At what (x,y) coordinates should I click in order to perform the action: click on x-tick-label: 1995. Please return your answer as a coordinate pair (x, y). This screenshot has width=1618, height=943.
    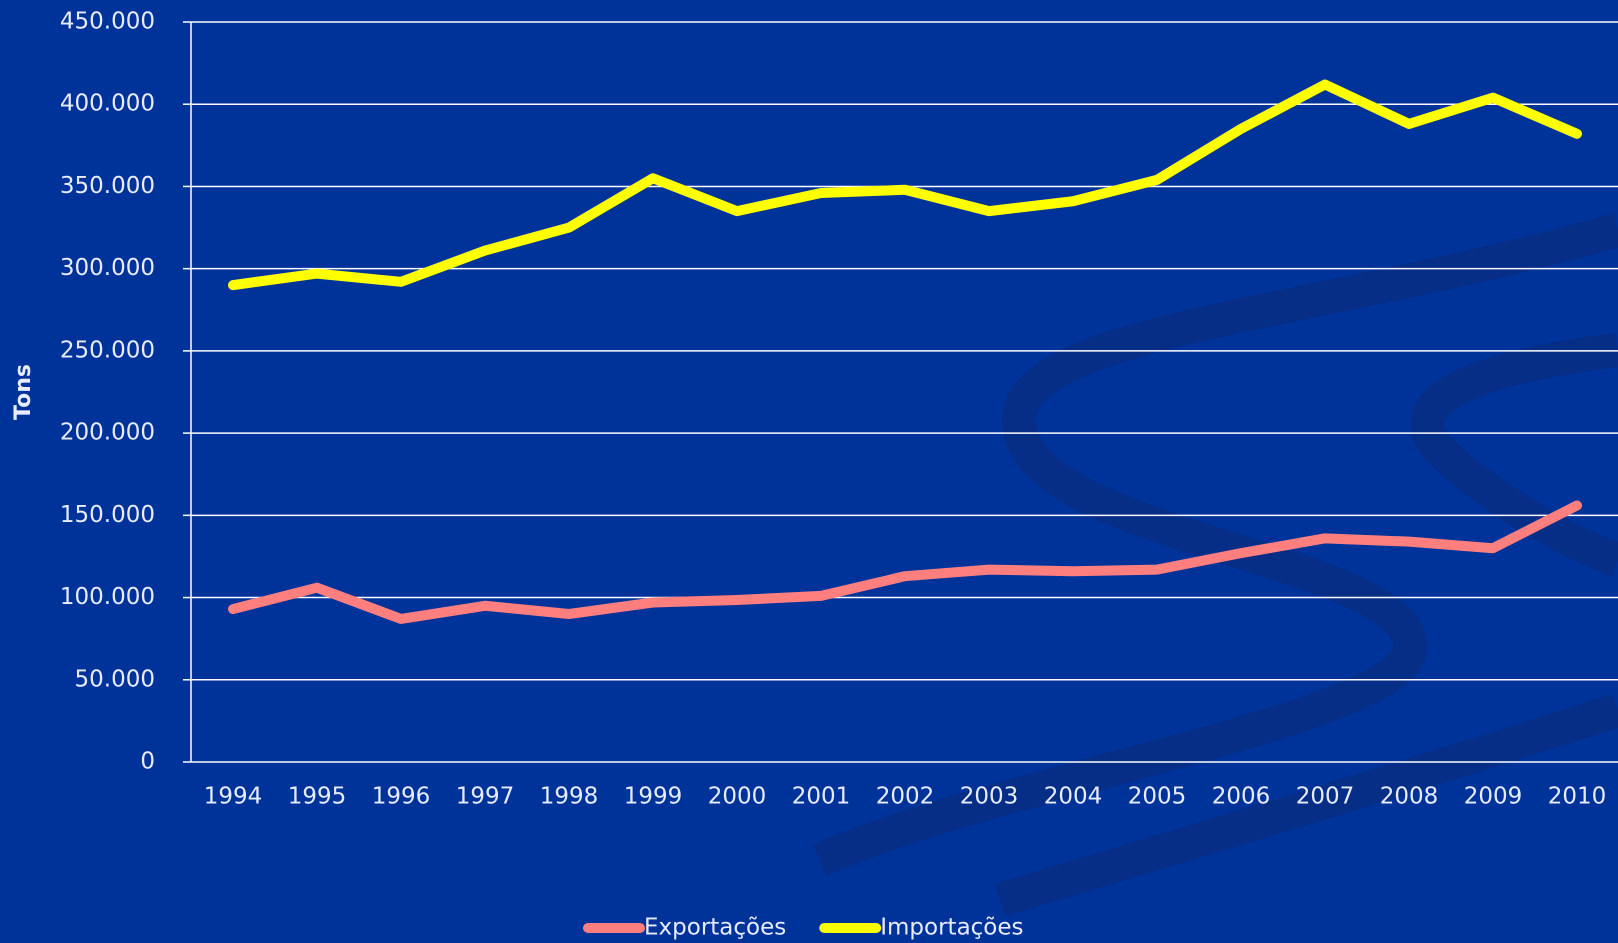
    Looking at the image, I should click on (317, 797).